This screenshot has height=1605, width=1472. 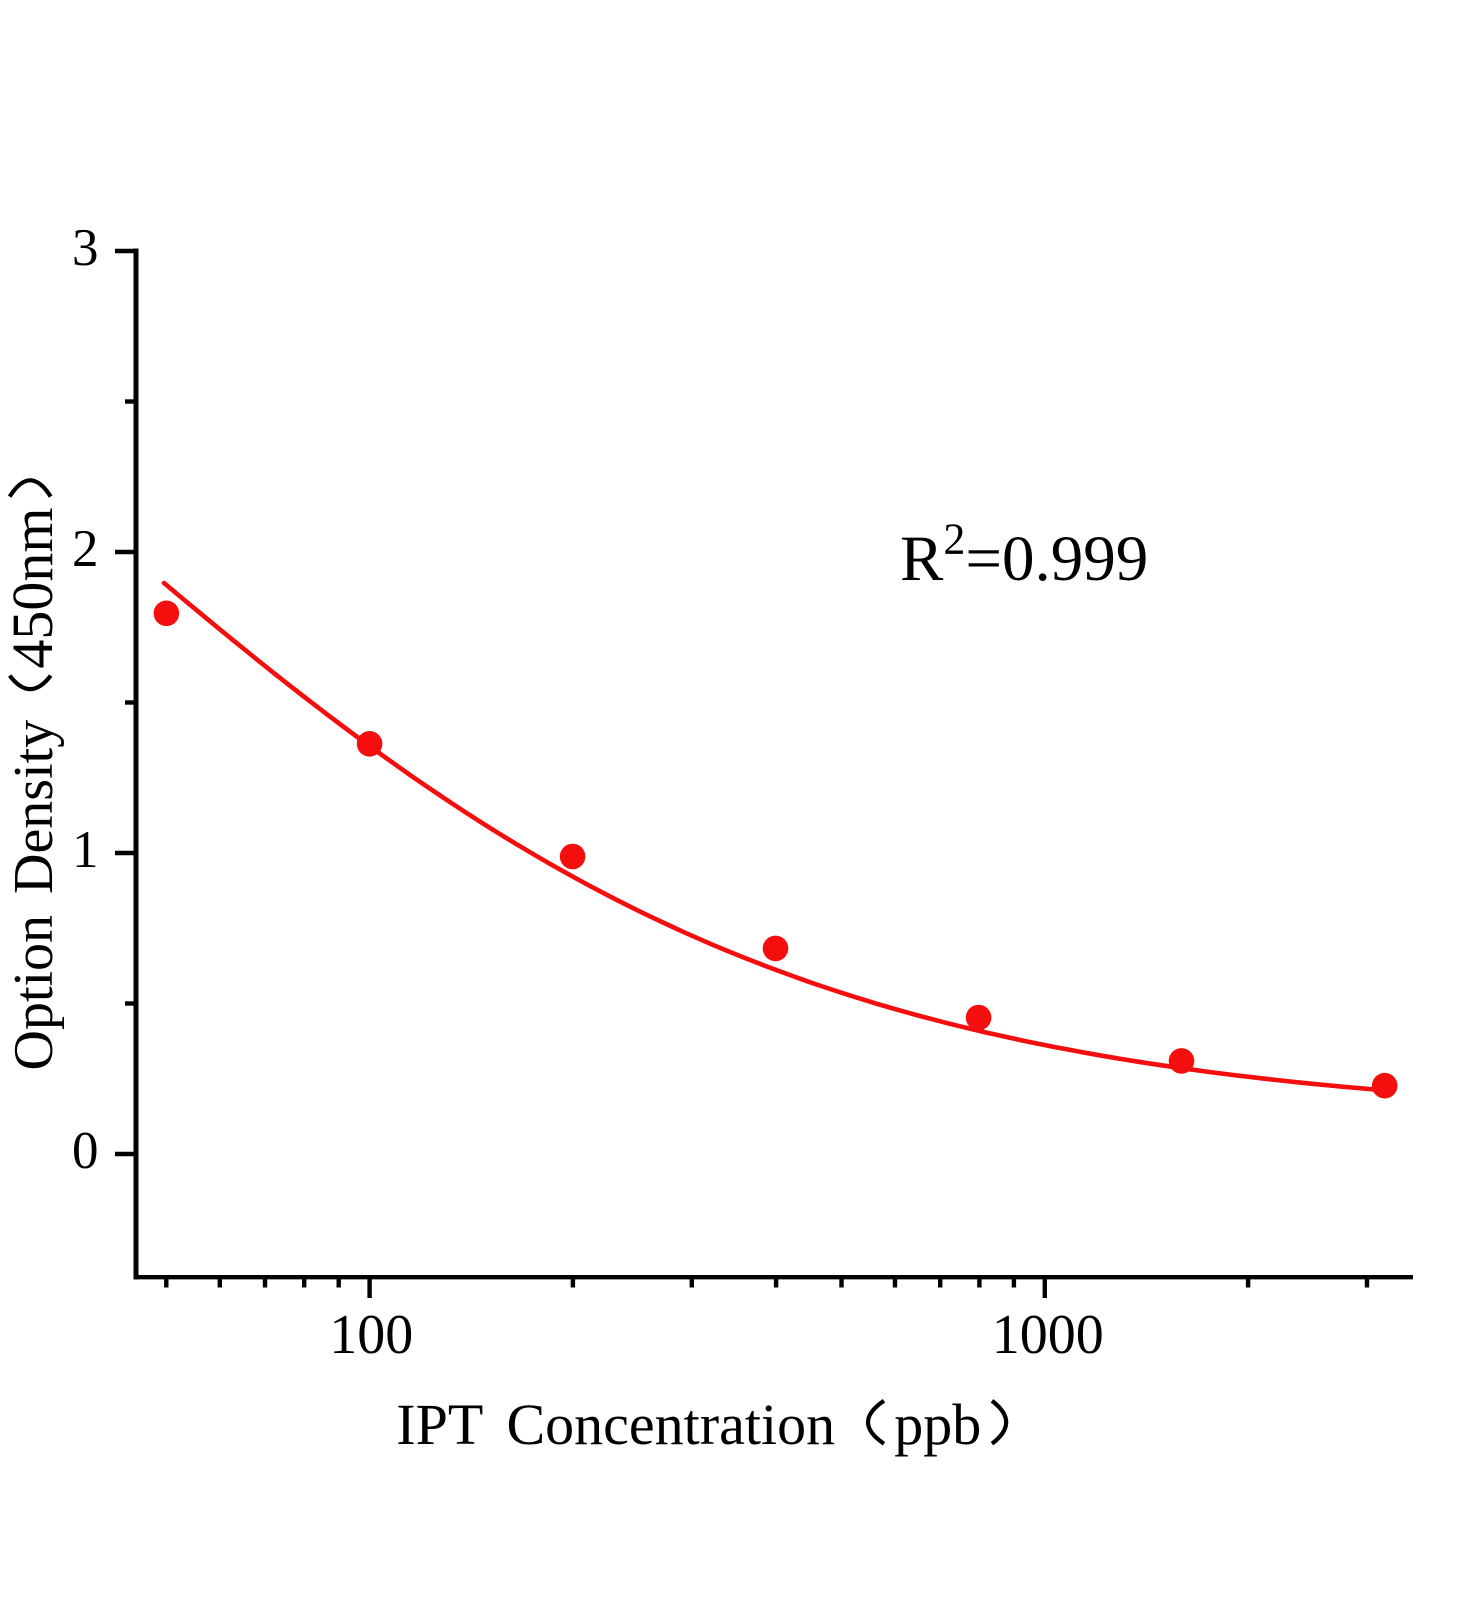 What do you see at coordinates (671, 1424) in the screenshot?
I see `svg-text: Concentration` at bounding box center [671, 1424].